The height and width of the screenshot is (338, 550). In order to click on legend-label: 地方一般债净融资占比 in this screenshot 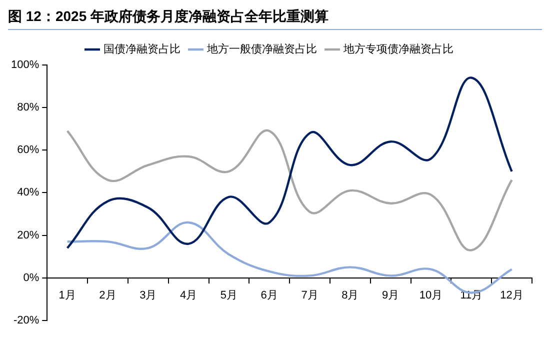, I will do `click(261, 49)`.